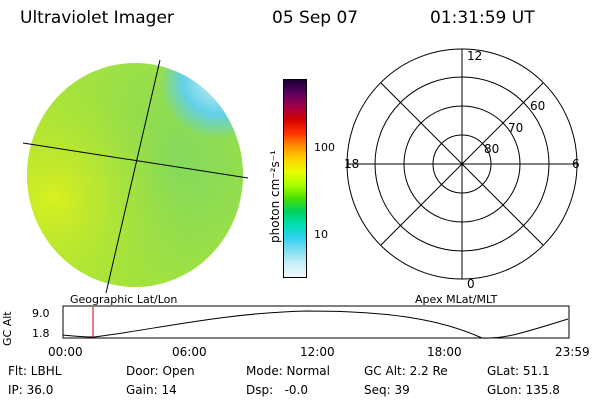 This screenshot has height=400, width=600. I want to click on timeline-ytick-bottom: 1.8, so click(41, 333).